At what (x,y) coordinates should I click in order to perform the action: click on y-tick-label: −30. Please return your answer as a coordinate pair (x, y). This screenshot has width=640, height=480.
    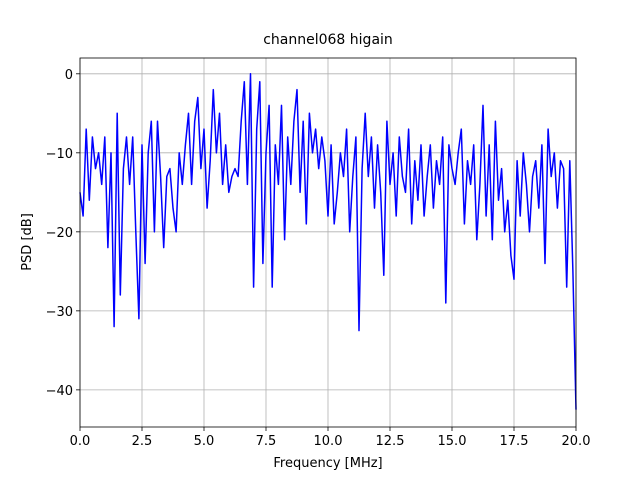
    Looking at the image, I should click on (59, 312).